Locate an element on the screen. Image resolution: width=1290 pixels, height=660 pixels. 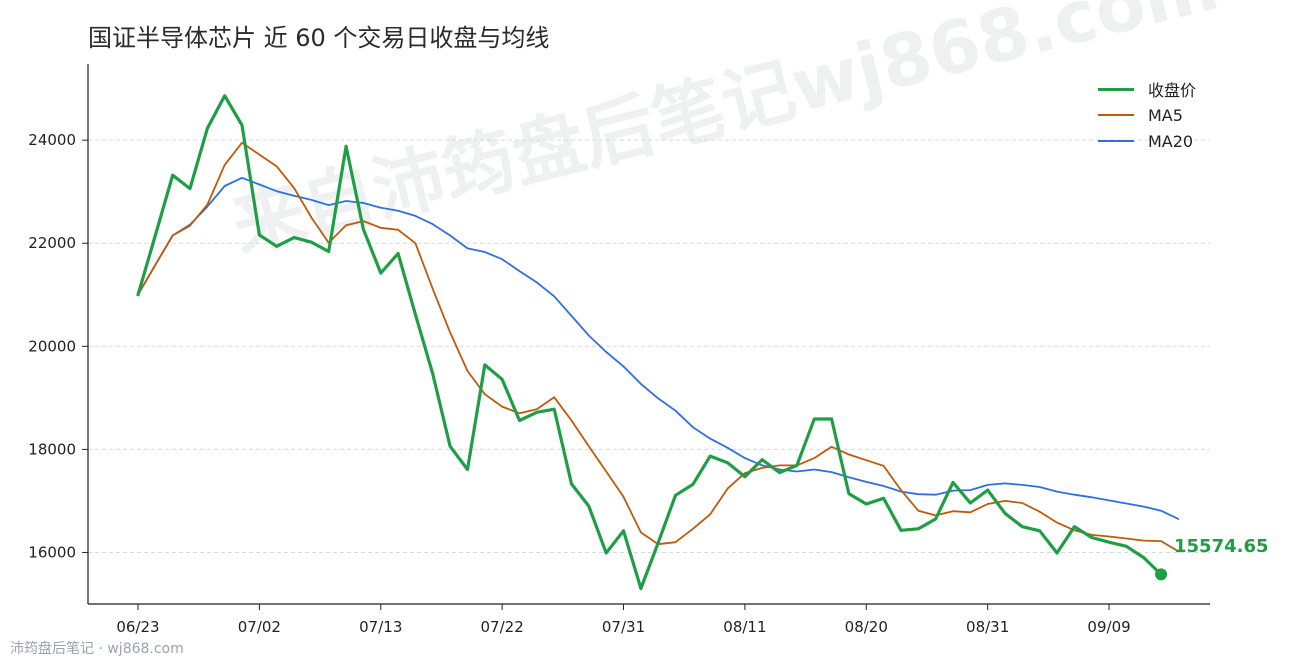
last-value-label: 15574.65 is located at coordinates (1221, 546).